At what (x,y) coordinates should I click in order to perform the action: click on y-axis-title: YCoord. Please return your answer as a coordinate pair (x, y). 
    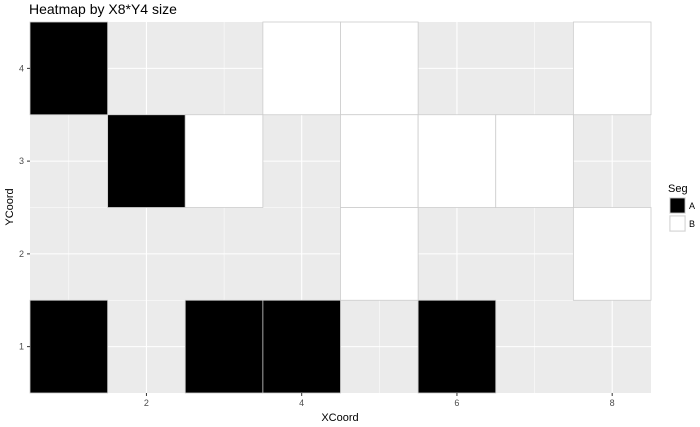
    Looking at the image, I should click on (10, 206).